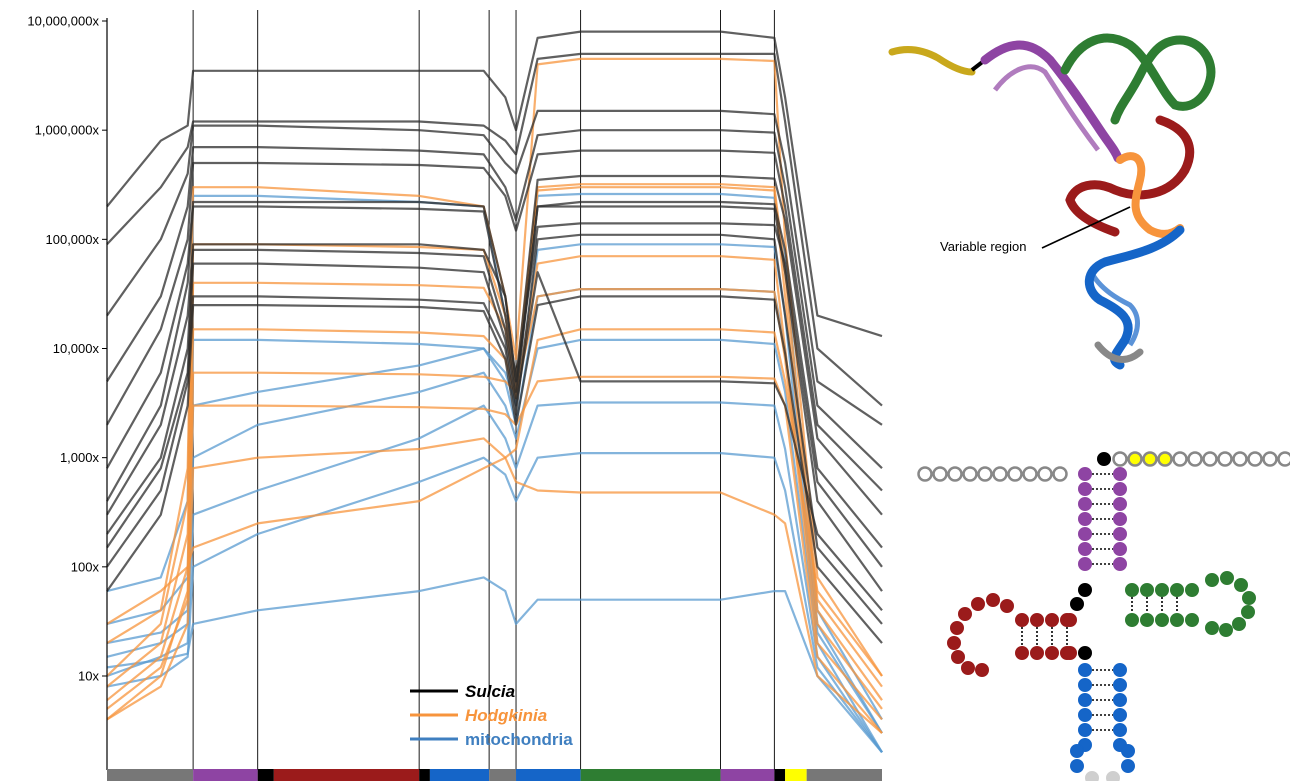 This screenshot has height=781, width=1290. Describe the element at coordinates (73, 239) in the screenshot. I see `y-tick-label-4: 100,000x` at that location.